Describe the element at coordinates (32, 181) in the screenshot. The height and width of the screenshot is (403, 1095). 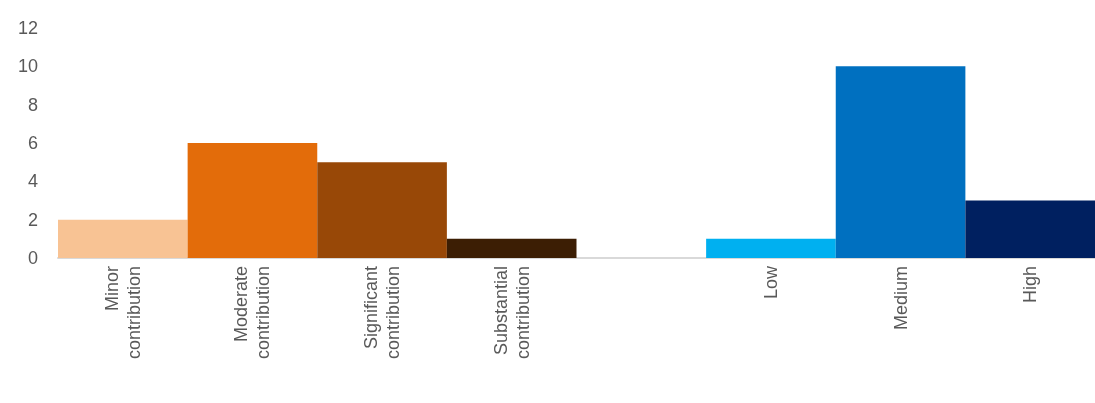
I see `y-tick-label: 4` at that location.